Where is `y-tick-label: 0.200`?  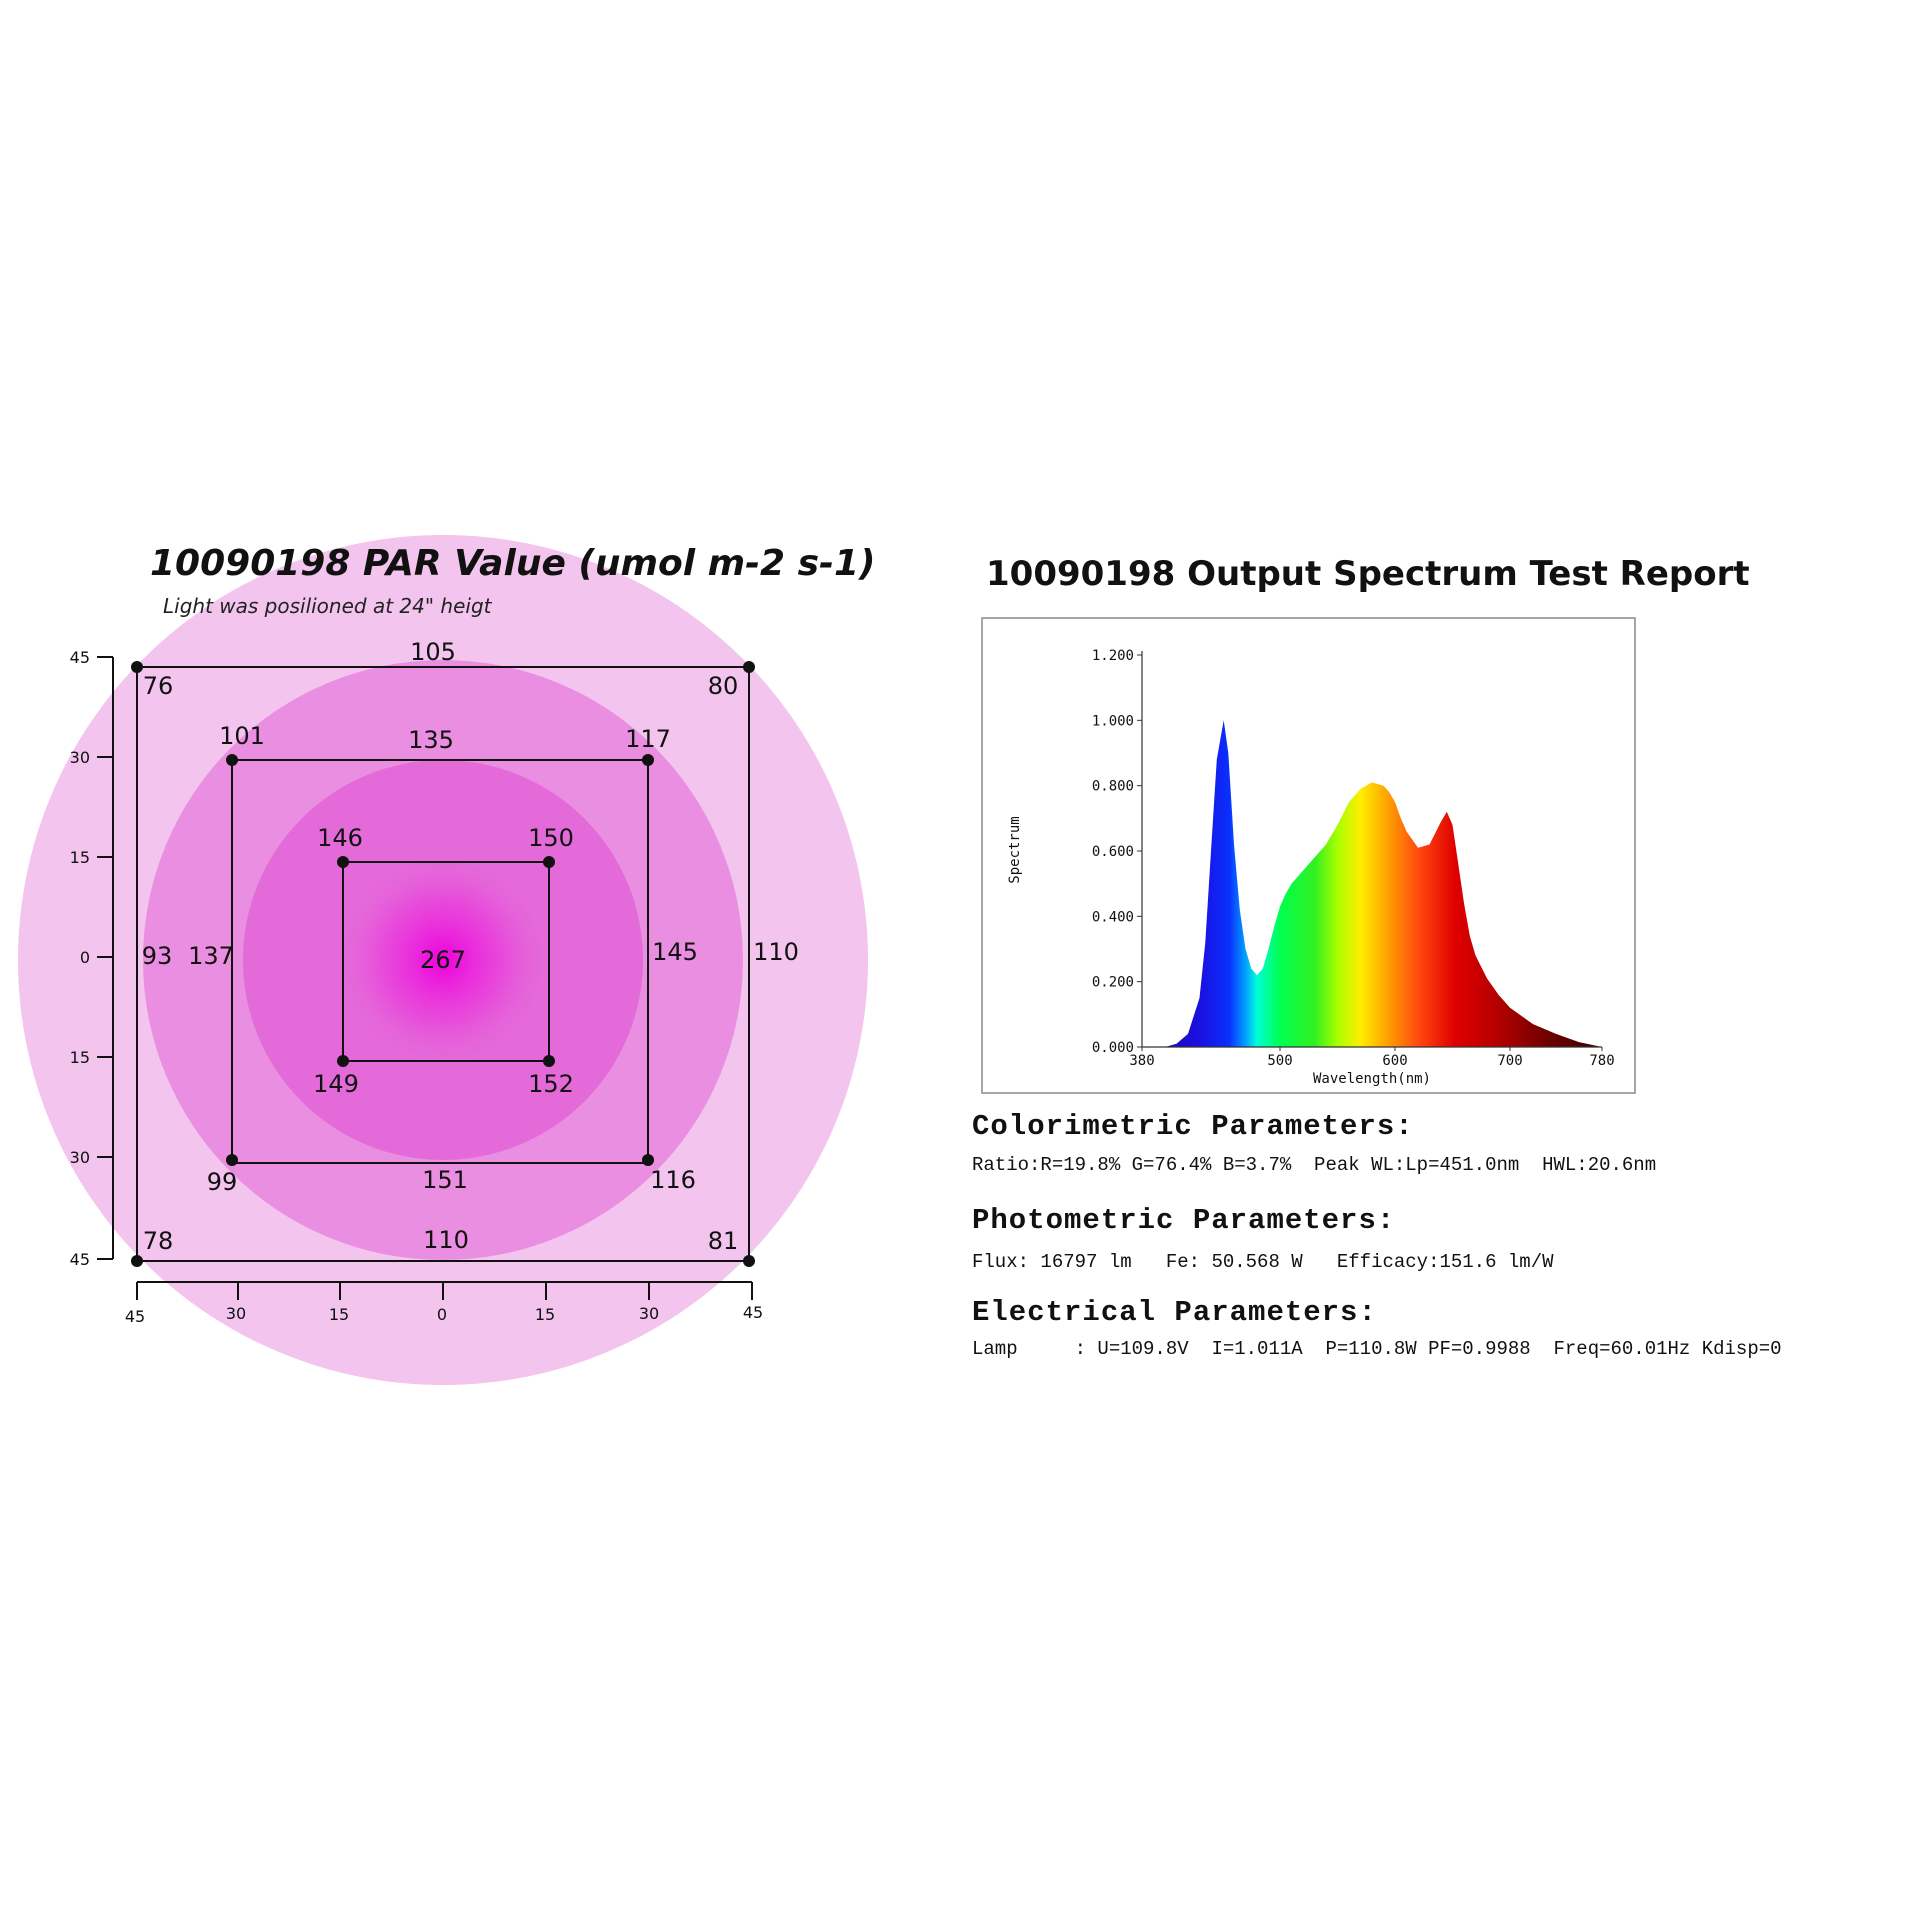
y-tick-label: 0.200 is located at coordinates (1113, 983).